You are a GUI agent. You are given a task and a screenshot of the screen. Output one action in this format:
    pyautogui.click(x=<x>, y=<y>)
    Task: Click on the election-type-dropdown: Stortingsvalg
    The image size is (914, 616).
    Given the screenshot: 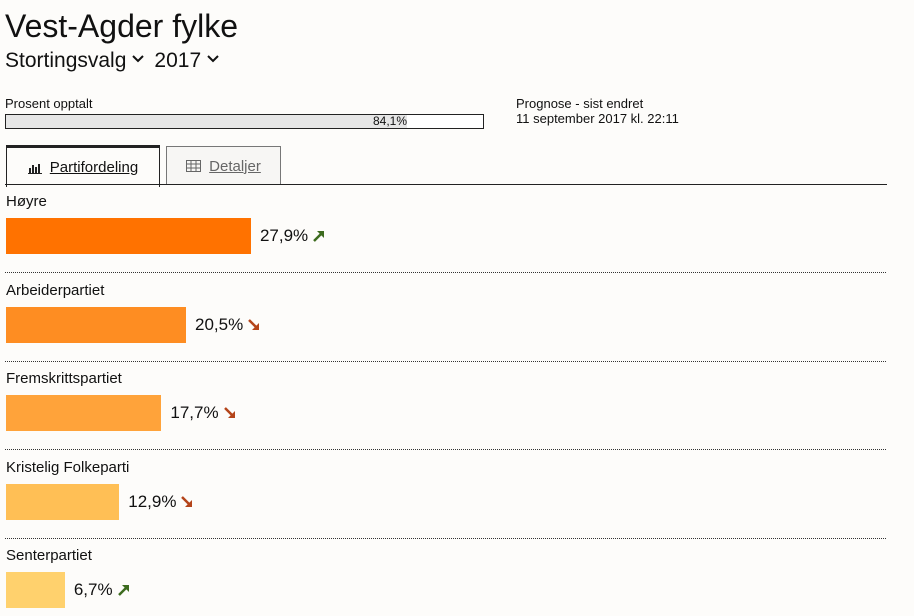 What is the action you would take?
    pyautogui.click(x=75, y=61)
    